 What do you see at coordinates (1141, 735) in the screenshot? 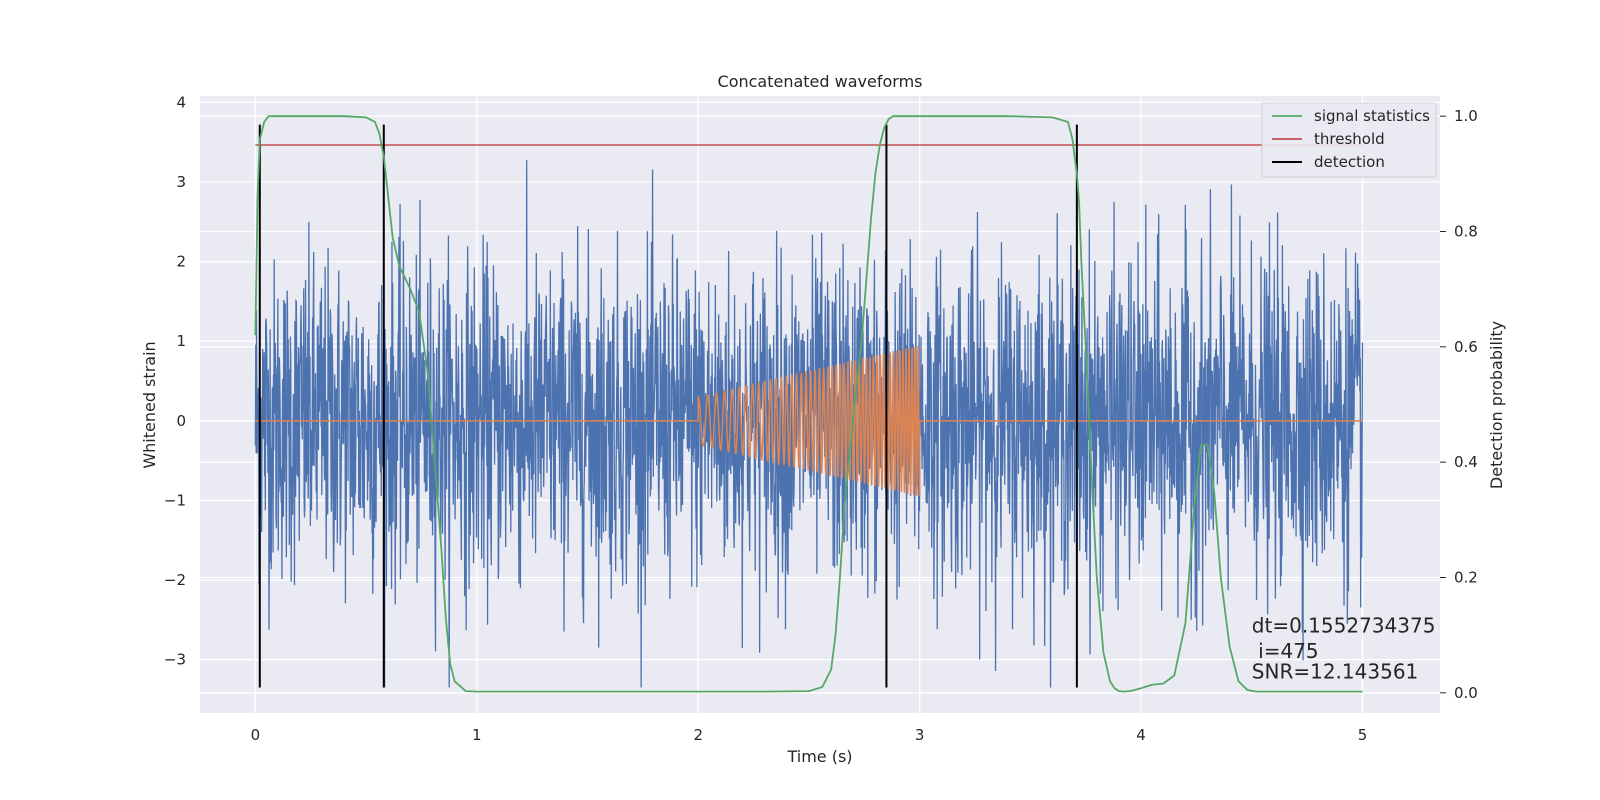
I see `x-tick-label: 4` at bounding box center [1141, 735].